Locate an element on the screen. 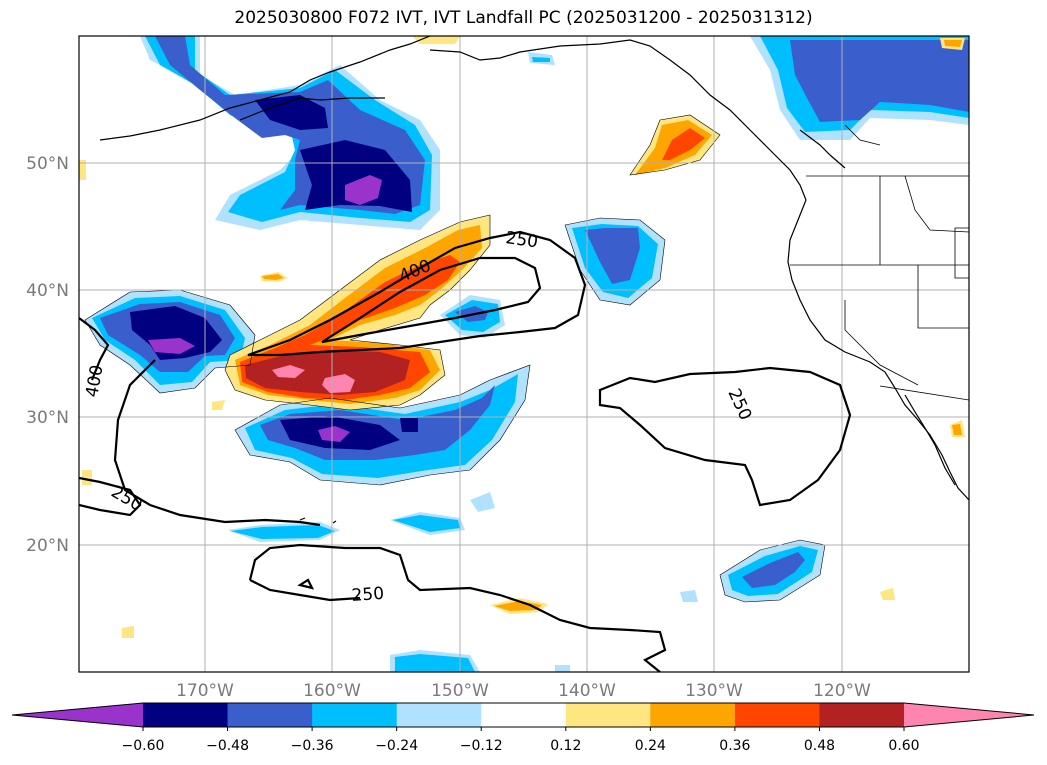 The width and height of the screenshot is (1047, 765). colorbar-tick-label: −0.36 is located at coordinates (312, 746).